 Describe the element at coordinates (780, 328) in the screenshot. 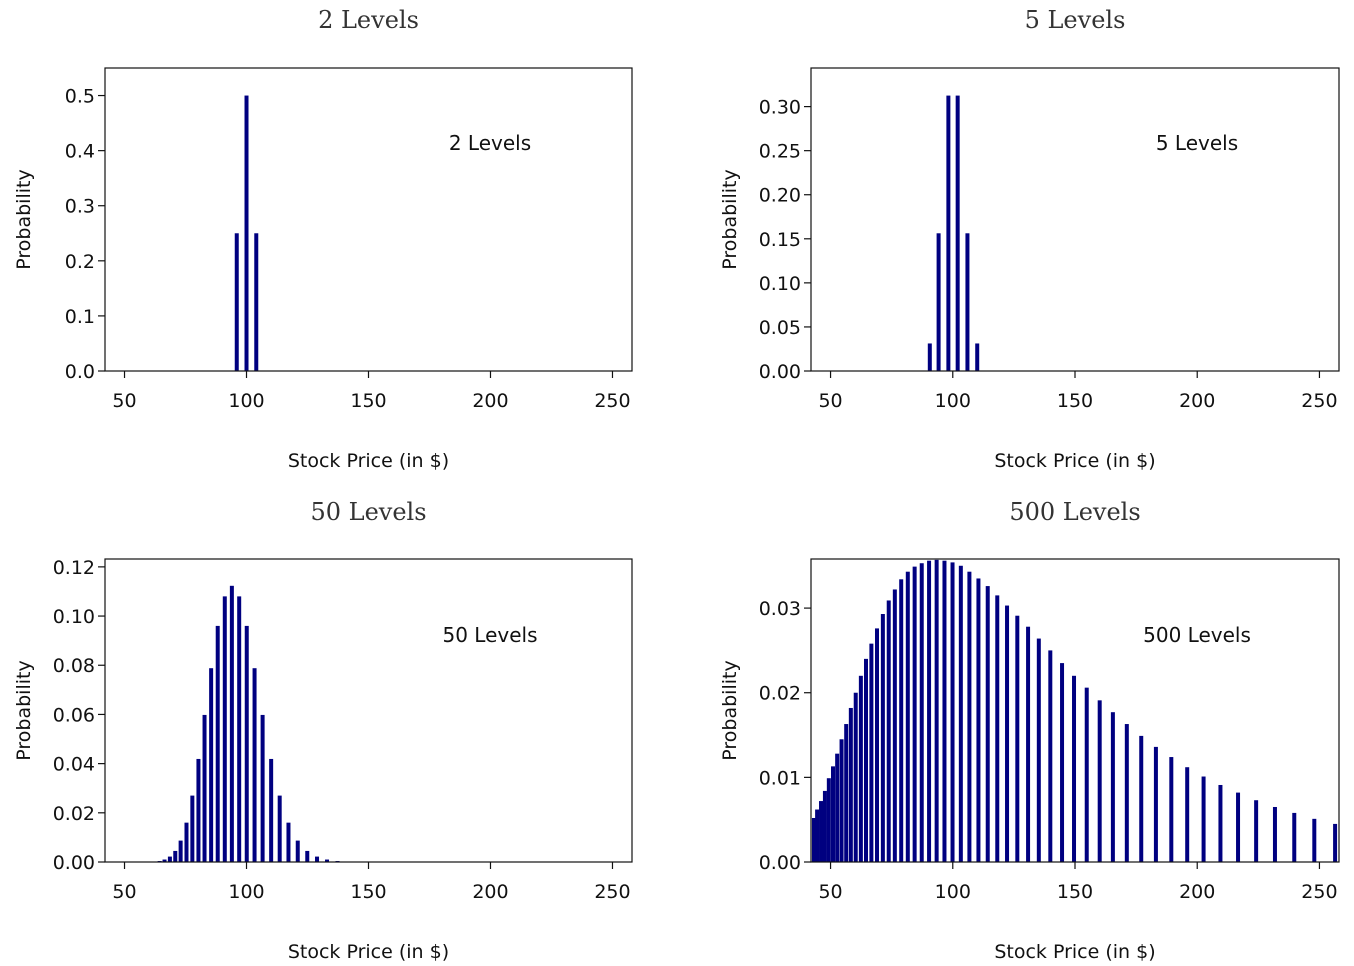

I see `y-tick-label: 0.05` at that location.